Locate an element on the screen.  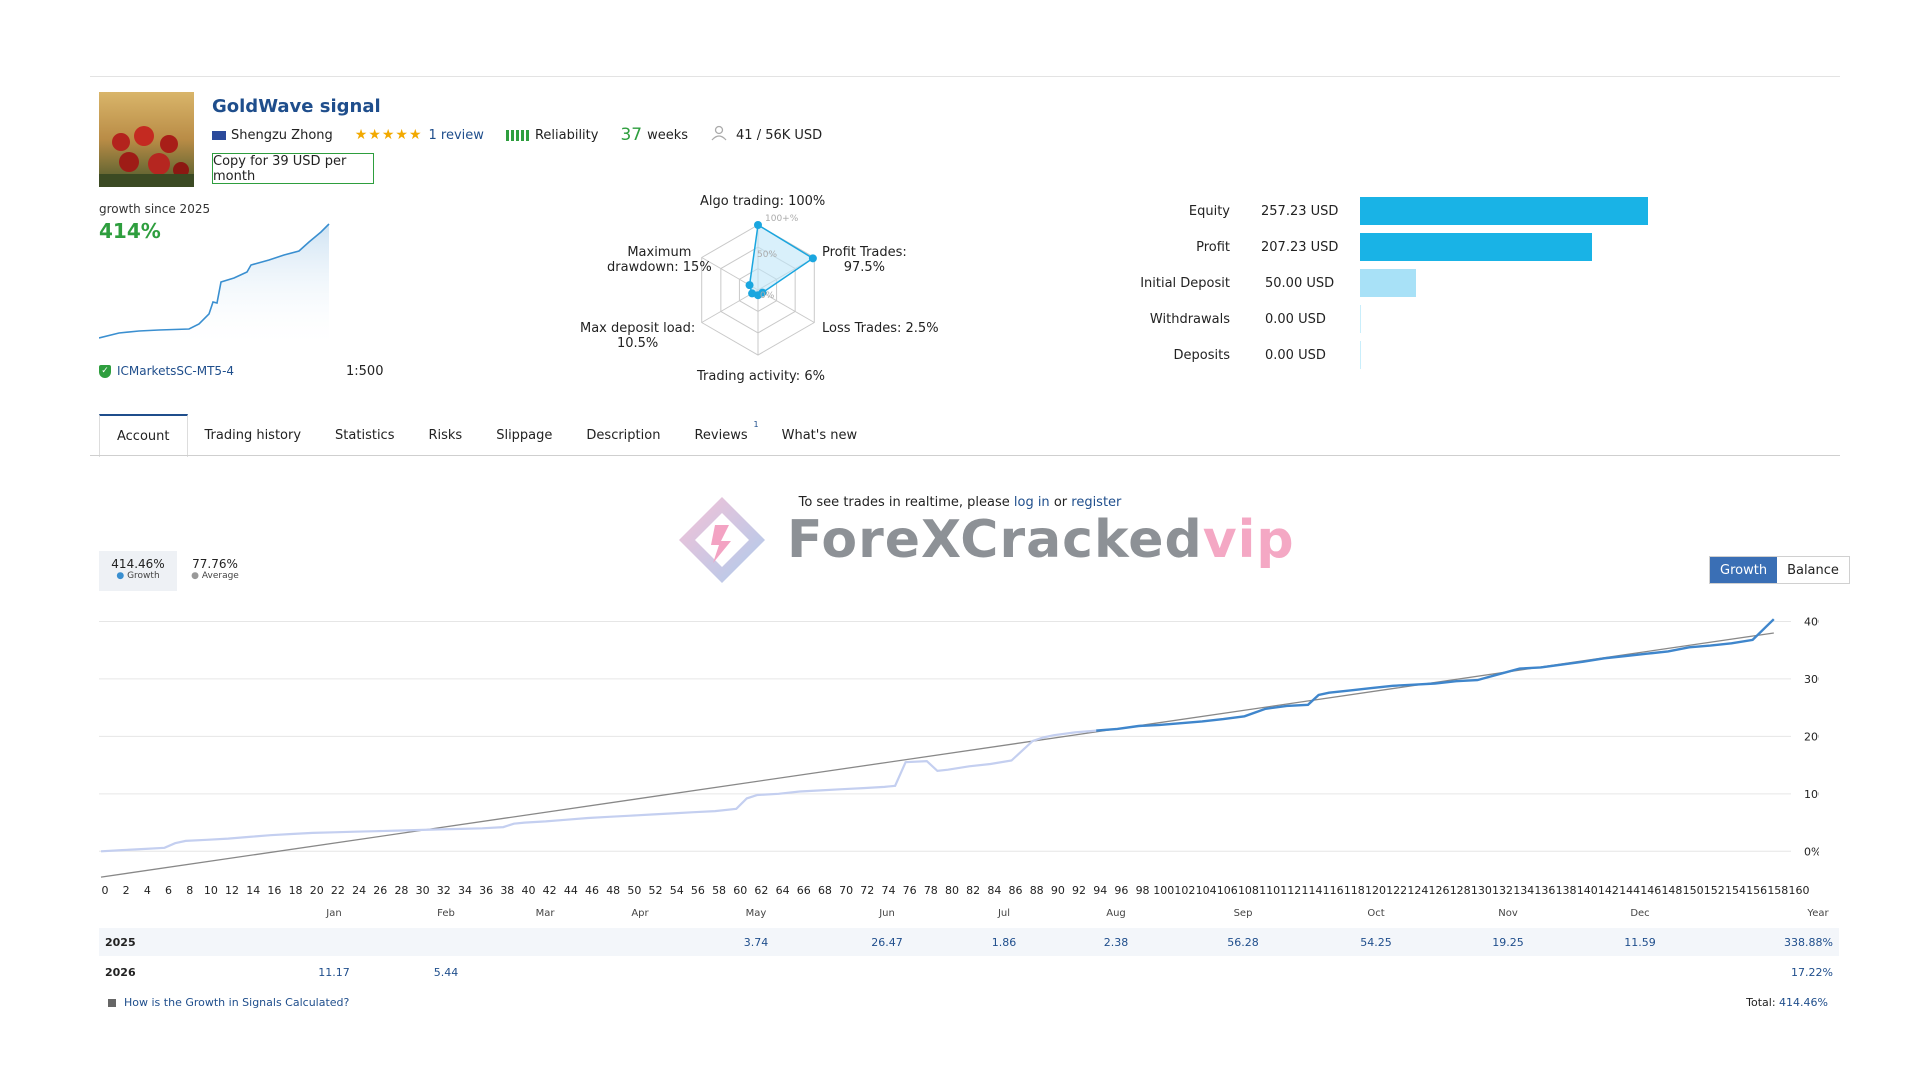
year-total: 338.88% is located at coordinates (1808, 942).